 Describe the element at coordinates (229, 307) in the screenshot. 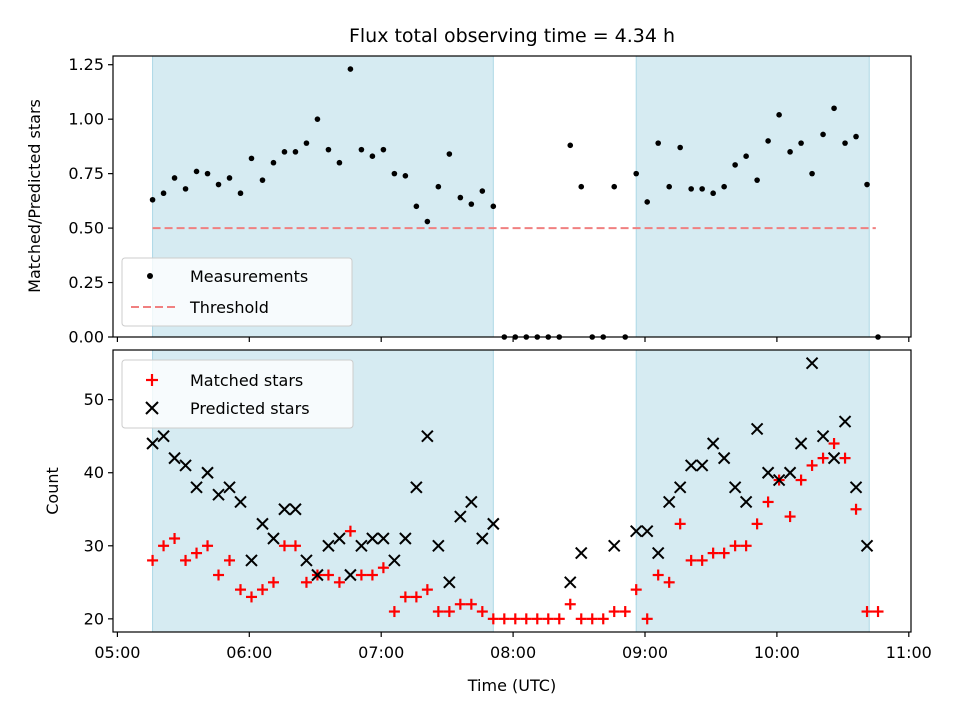

I see `legend-label-threshold: Threshold` at that location.